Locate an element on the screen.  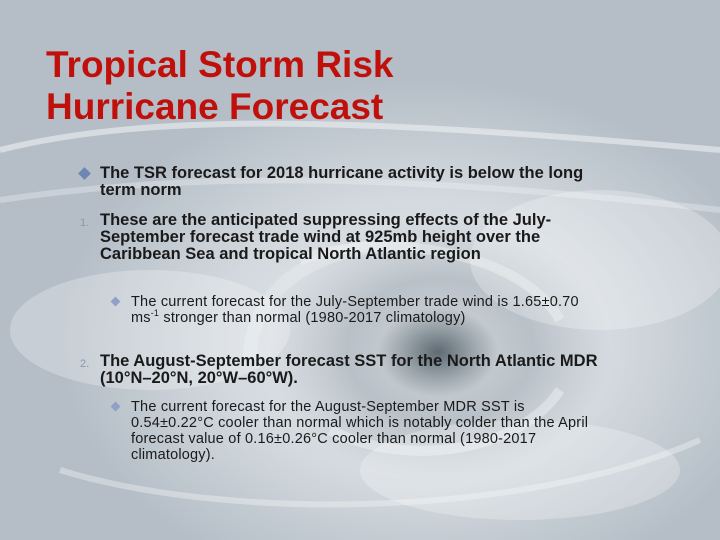
item-number: 1. is located at coordinates (85, 223).